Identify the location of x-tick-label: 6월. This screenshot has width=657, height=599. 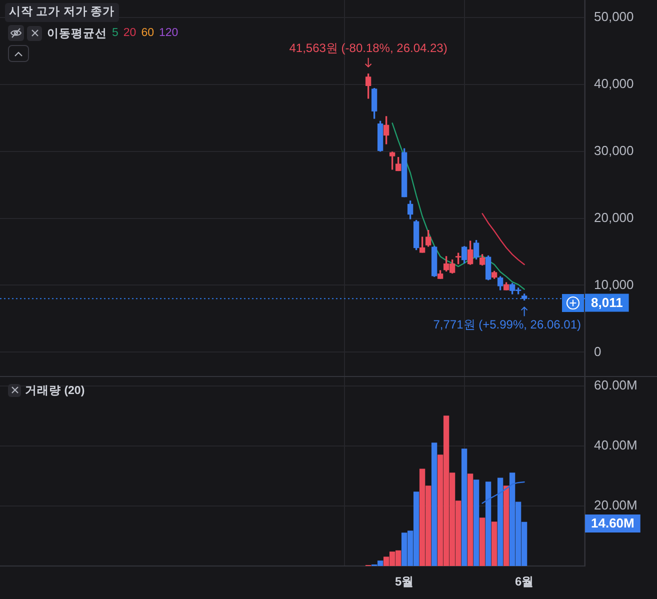
(524, 581).